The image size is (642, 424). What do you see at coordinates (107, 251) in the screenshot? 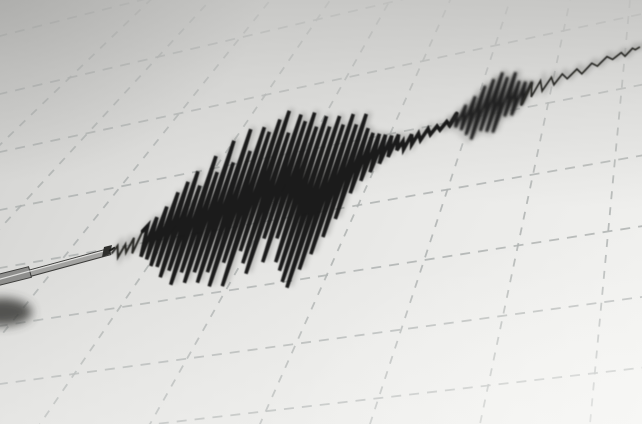
I see `stylus-tip` at bounding box center [107, 251].